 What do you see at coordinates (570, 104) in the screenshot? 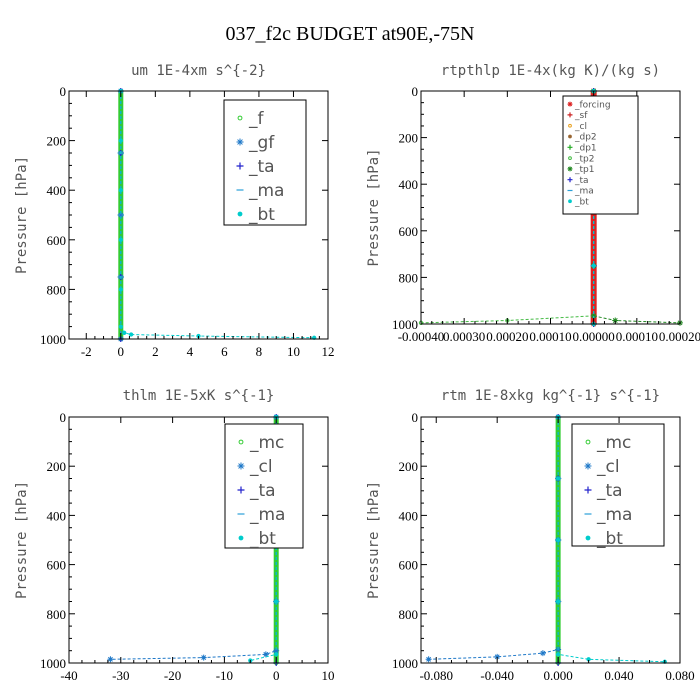
I see `legend-marker-forcing` at bounding box center [570, 104].